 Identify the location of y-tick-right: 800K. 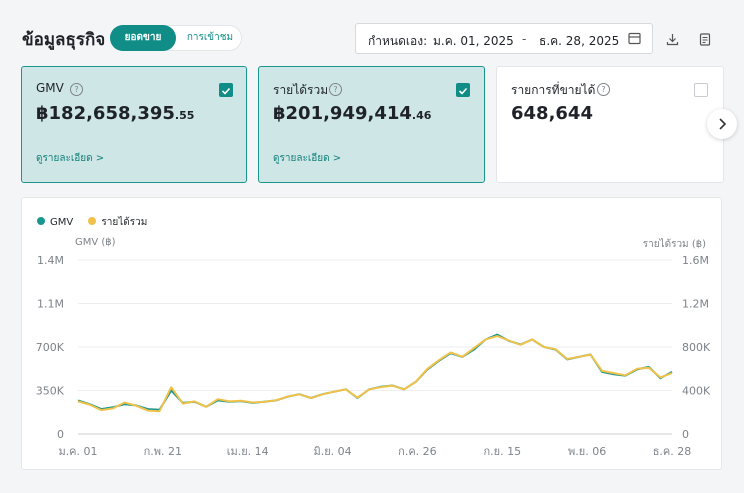
(696, 347).